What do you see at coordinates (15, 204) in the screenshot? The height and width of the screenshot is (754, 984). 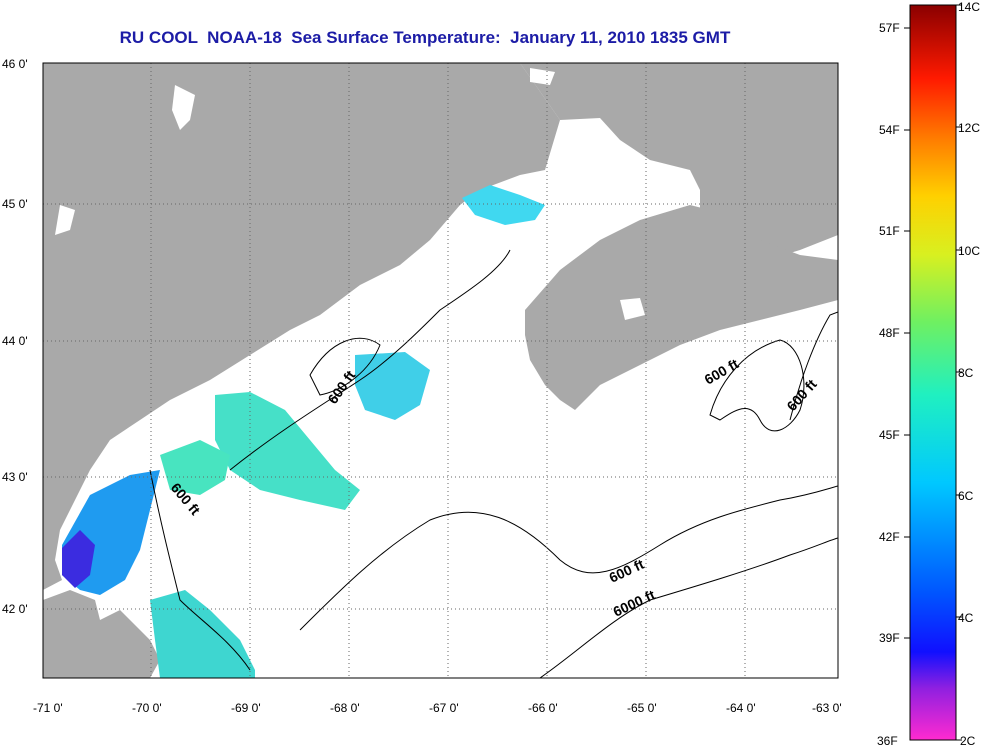 I see `lat-label: 45 0'` at bounding box center [15, 204].